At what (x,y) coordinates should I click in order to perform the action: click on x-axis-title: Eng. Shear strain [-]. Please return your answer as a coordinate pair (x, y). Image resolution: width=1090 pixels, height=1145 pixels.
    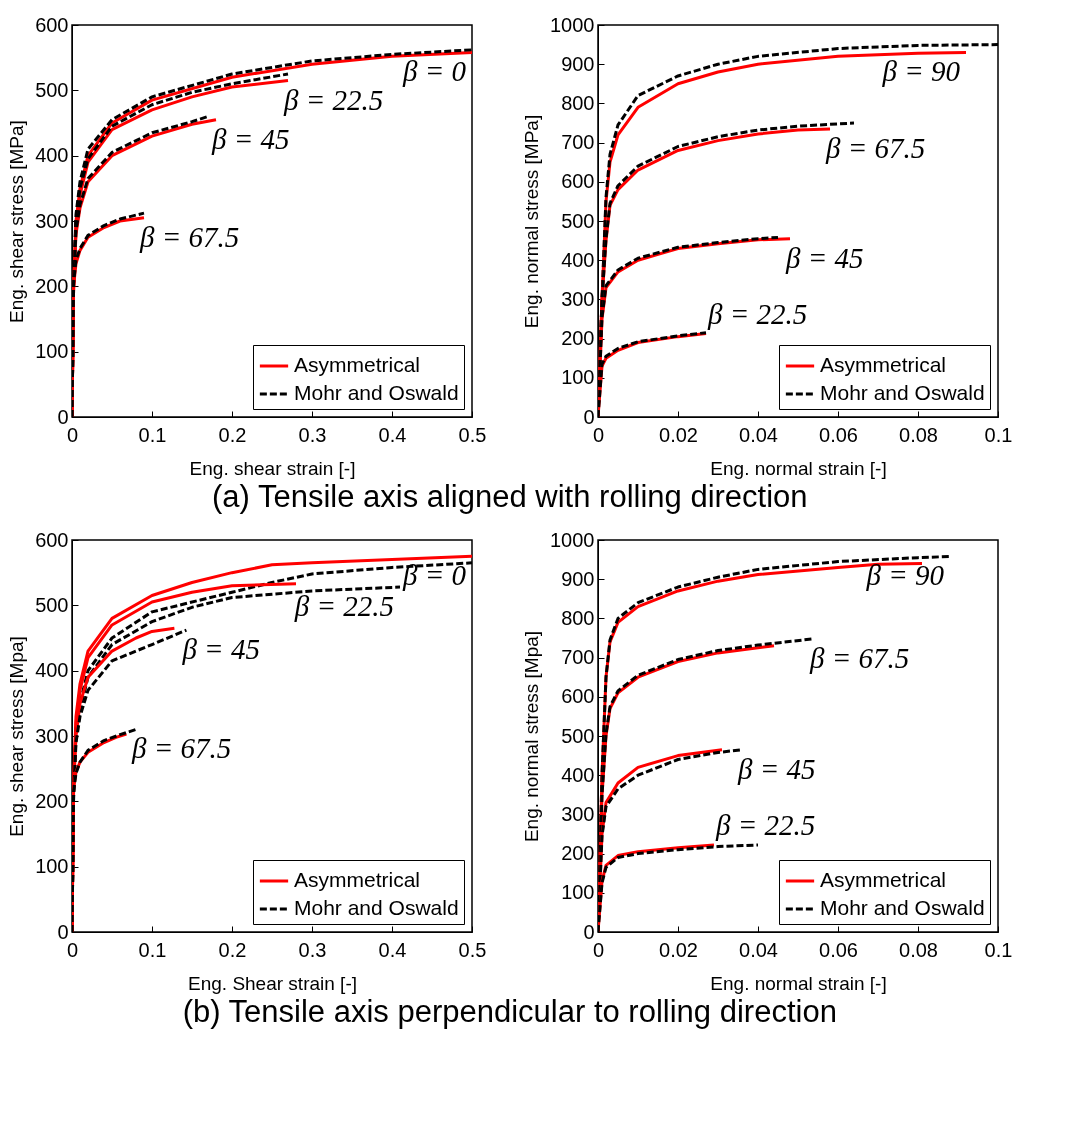
    Looking at the image, I should click on (272, 983).